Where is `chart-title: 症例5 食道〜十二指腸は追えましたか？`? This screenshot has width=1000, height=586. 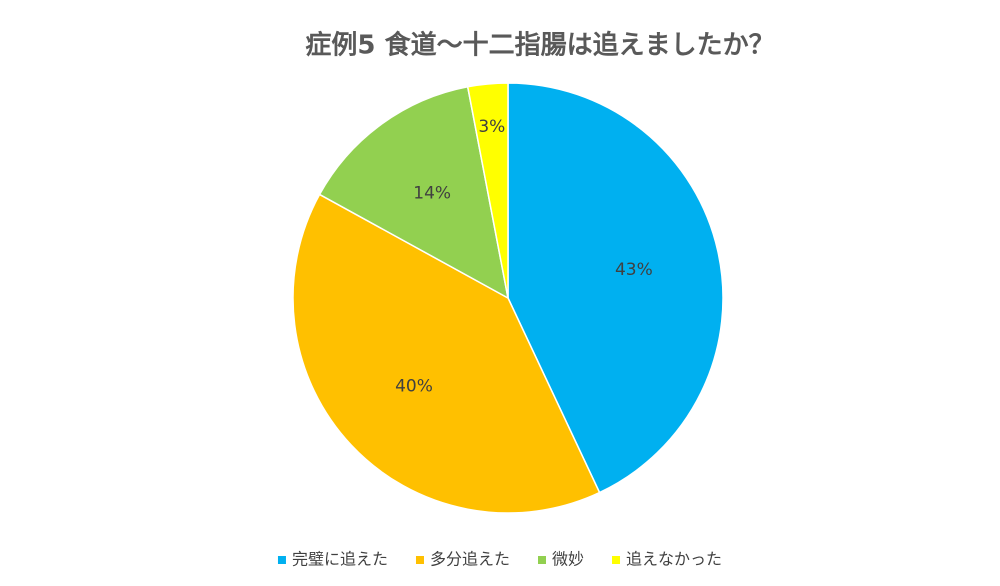 chart-title: 症例5 食道〜十二指腸は追えましたか？ is located at coordinates (539, 45).